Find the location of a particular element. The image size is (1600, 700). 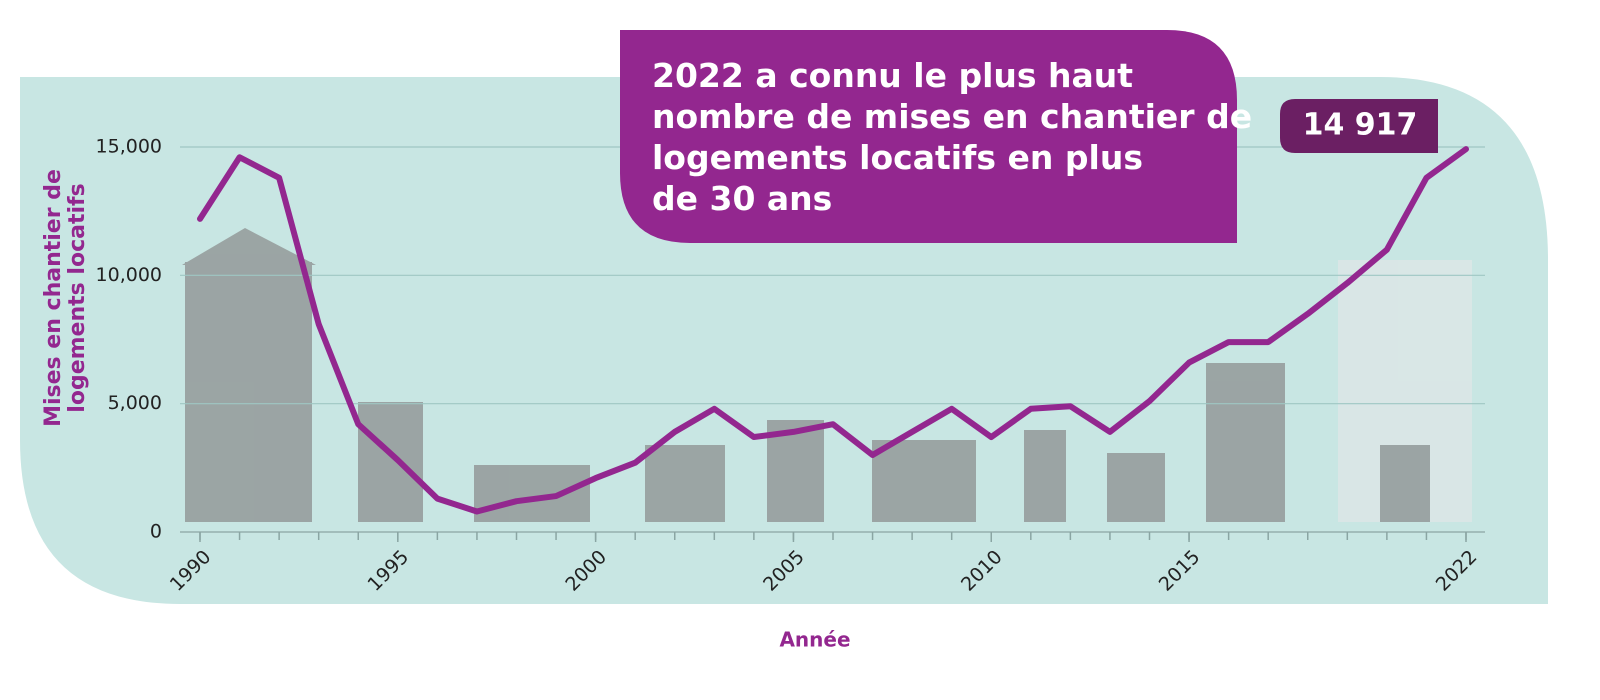

x-axis-label: Année is located at coordinates (814, 640).